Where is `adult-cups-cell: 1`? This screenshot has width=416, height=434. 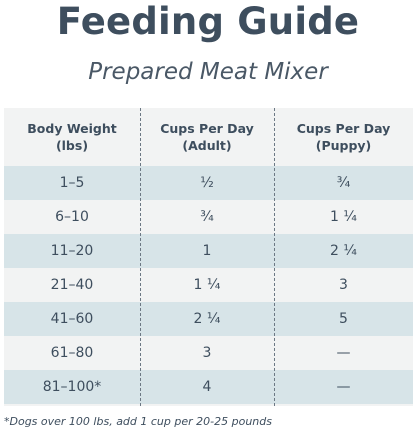
adult-cups-cell: 1 is located at coordinates (207, 251).